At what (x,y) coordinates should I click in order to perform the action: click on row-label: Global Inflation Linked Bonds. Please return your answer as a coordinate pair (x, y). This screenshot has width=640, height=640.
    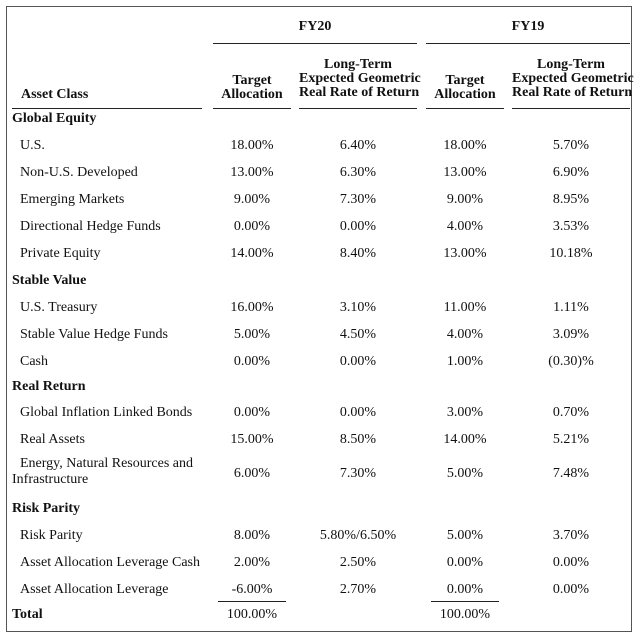
    Looking at the image, I should click on (106, 412).